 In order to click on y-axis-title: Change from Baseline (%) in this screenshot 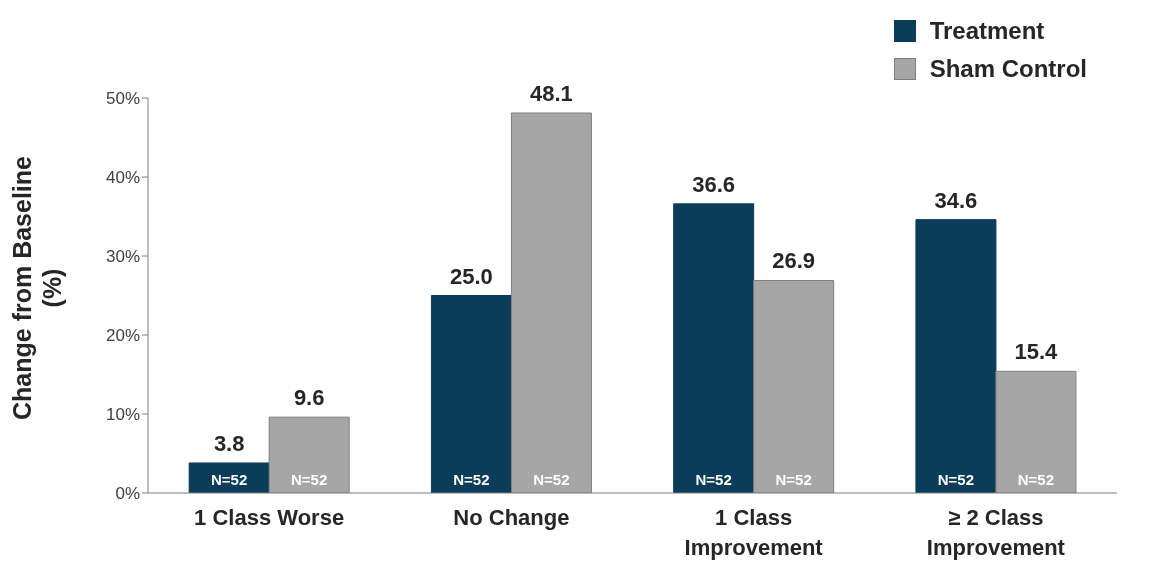, I will do `click(37, 287)`.